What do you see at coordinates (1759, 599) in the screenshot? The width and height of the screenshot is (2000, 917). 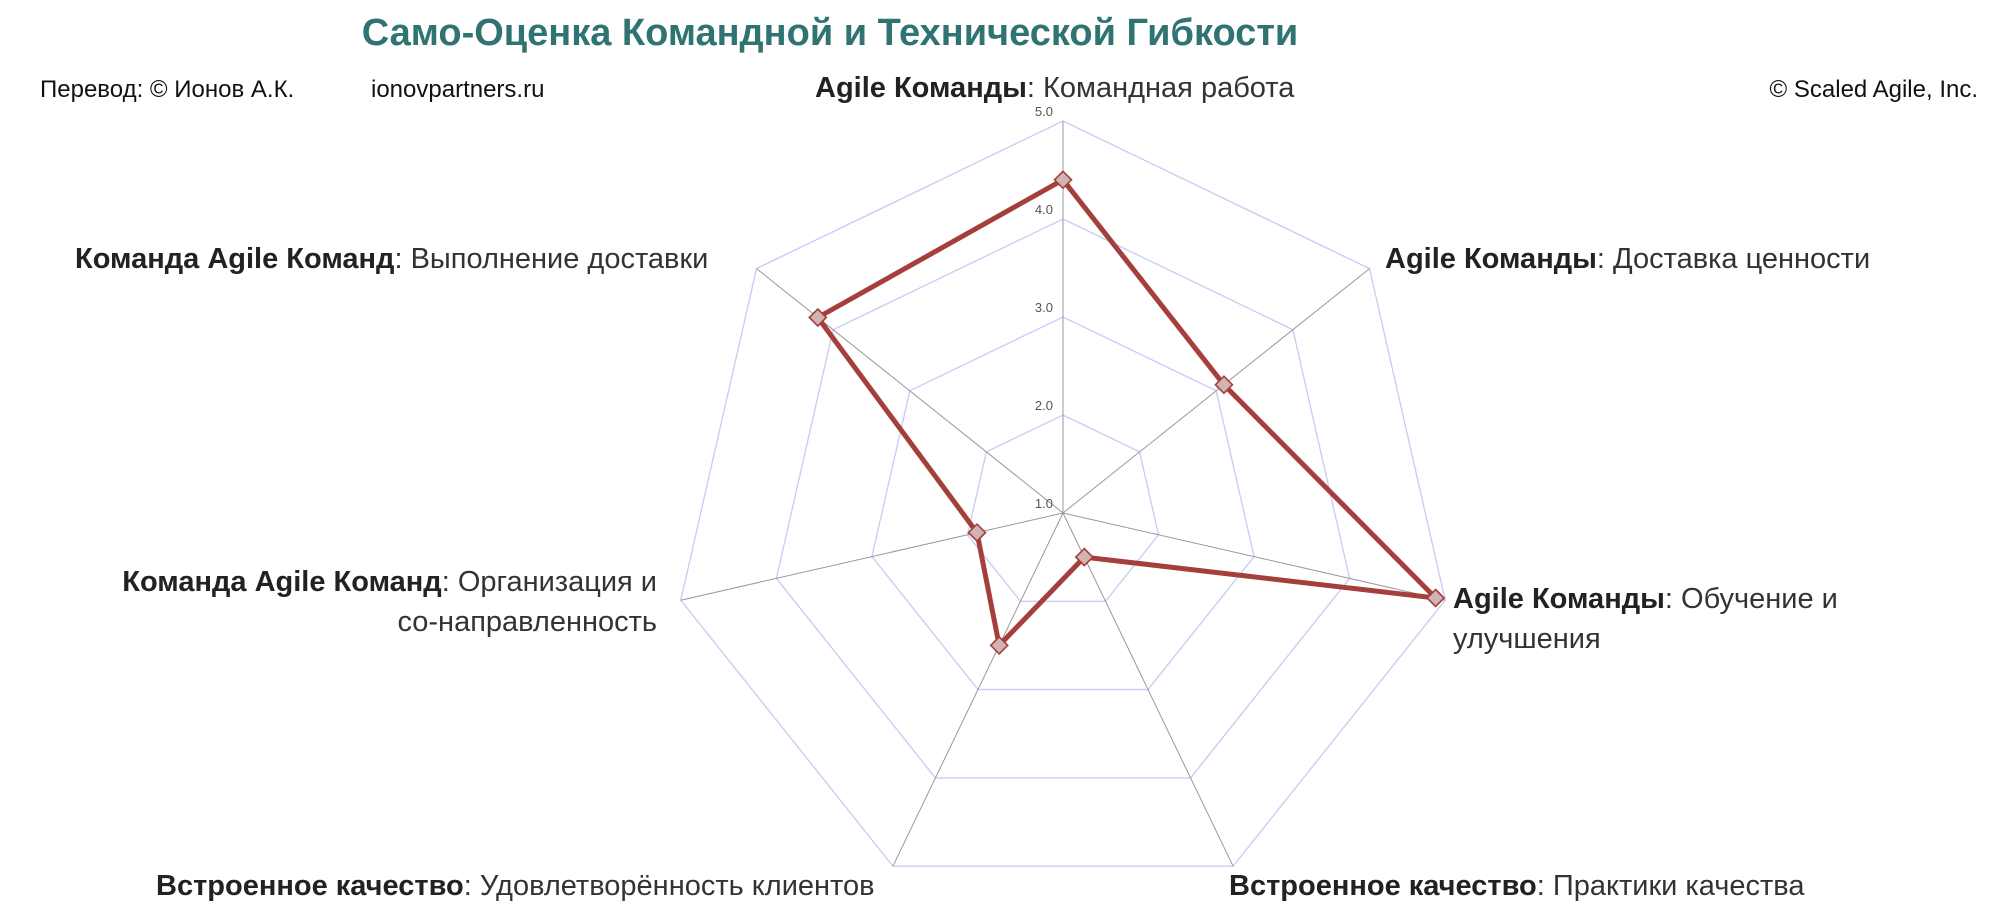 I see `axis-name: Обучение и` at bounding box center [1759, 599].